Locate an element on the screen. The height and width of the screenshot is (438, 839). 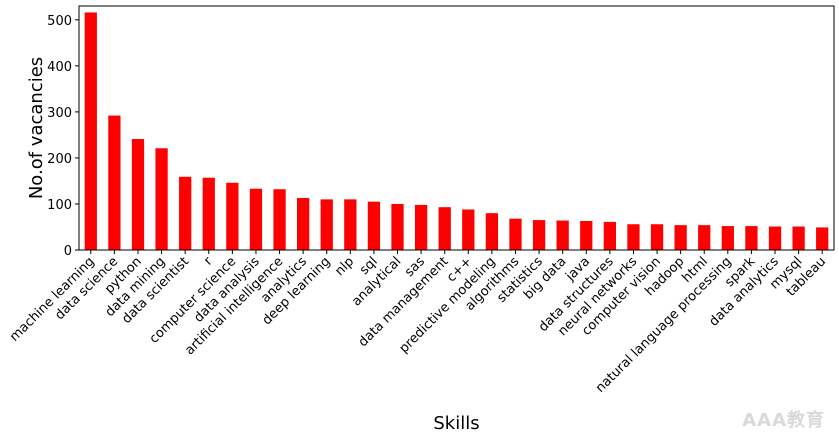
bar-analytics is located at coordinates (303, 223).